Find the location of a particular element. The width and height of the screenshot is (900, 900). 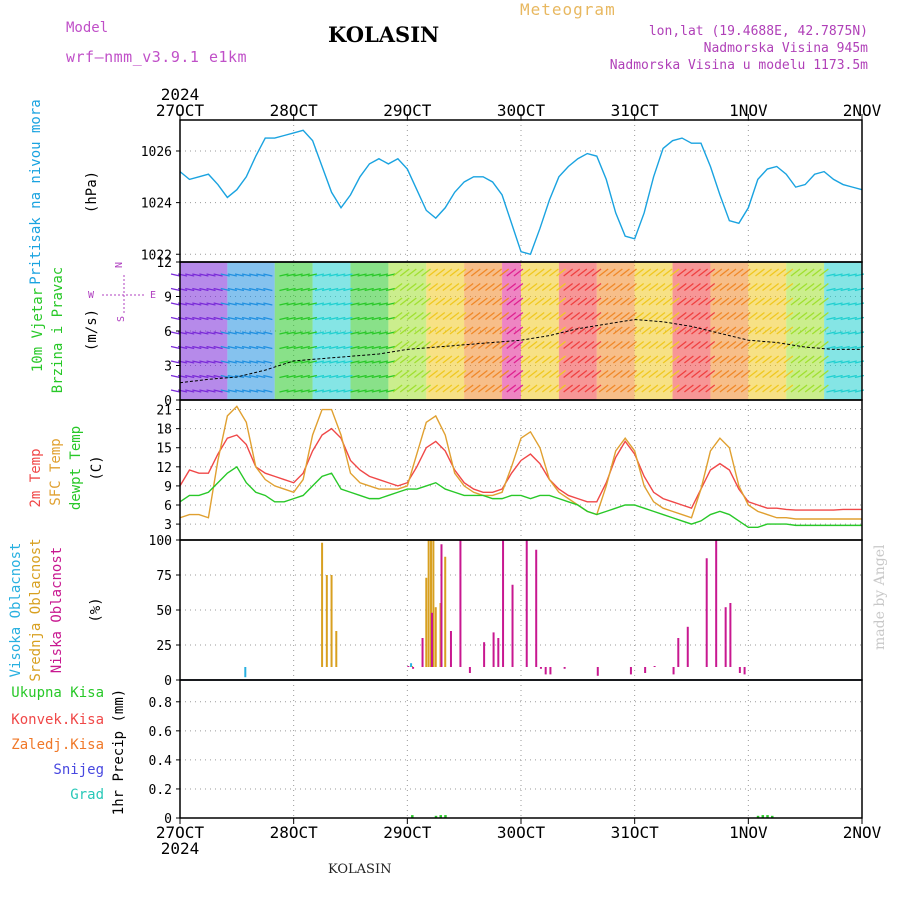

x-tick-label-bottom: 30OCT is located at coordinates (521, 832).